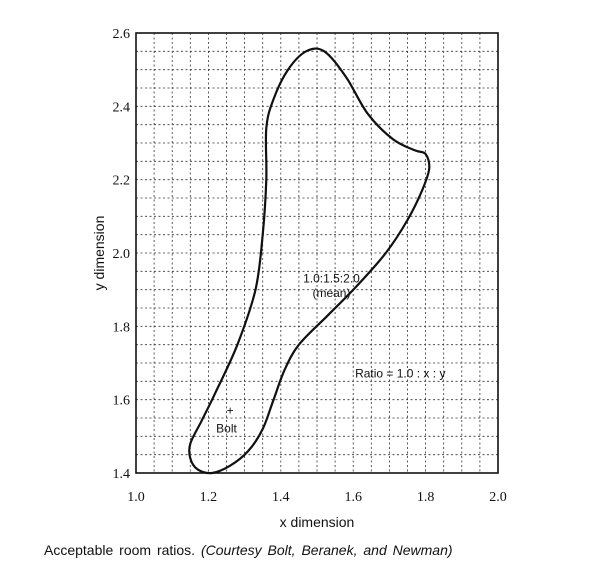 This screenshot has width=600, height=573. I want to click on caption-credit: (Courtesy Bolt, Beranek, and Newman), so click(326, 550).